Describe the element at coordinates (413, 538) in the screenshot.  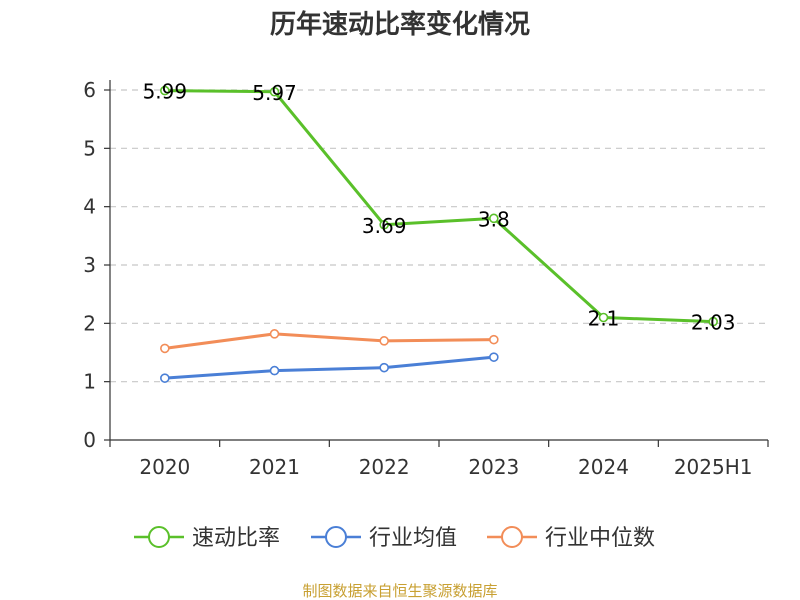
I see `legend-label: 行业均值` at that location.